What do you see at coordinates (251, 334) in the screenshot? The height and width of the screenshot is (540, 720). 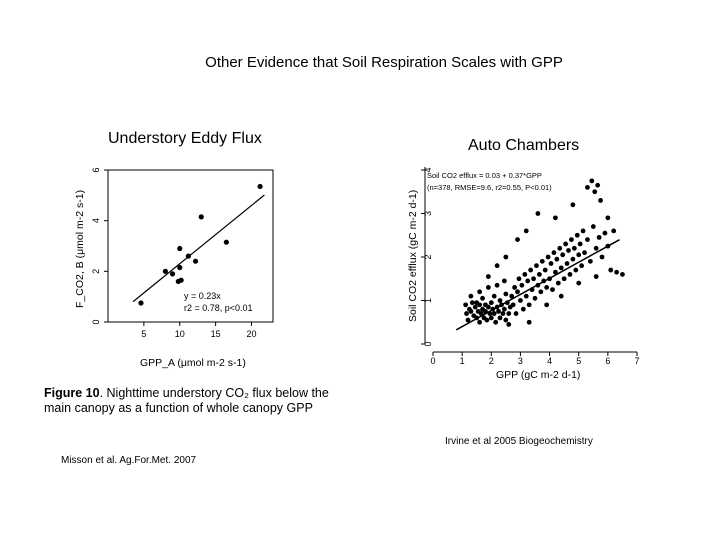 I see `left-x-tick-label: 20` at bounding box center [251, 334].